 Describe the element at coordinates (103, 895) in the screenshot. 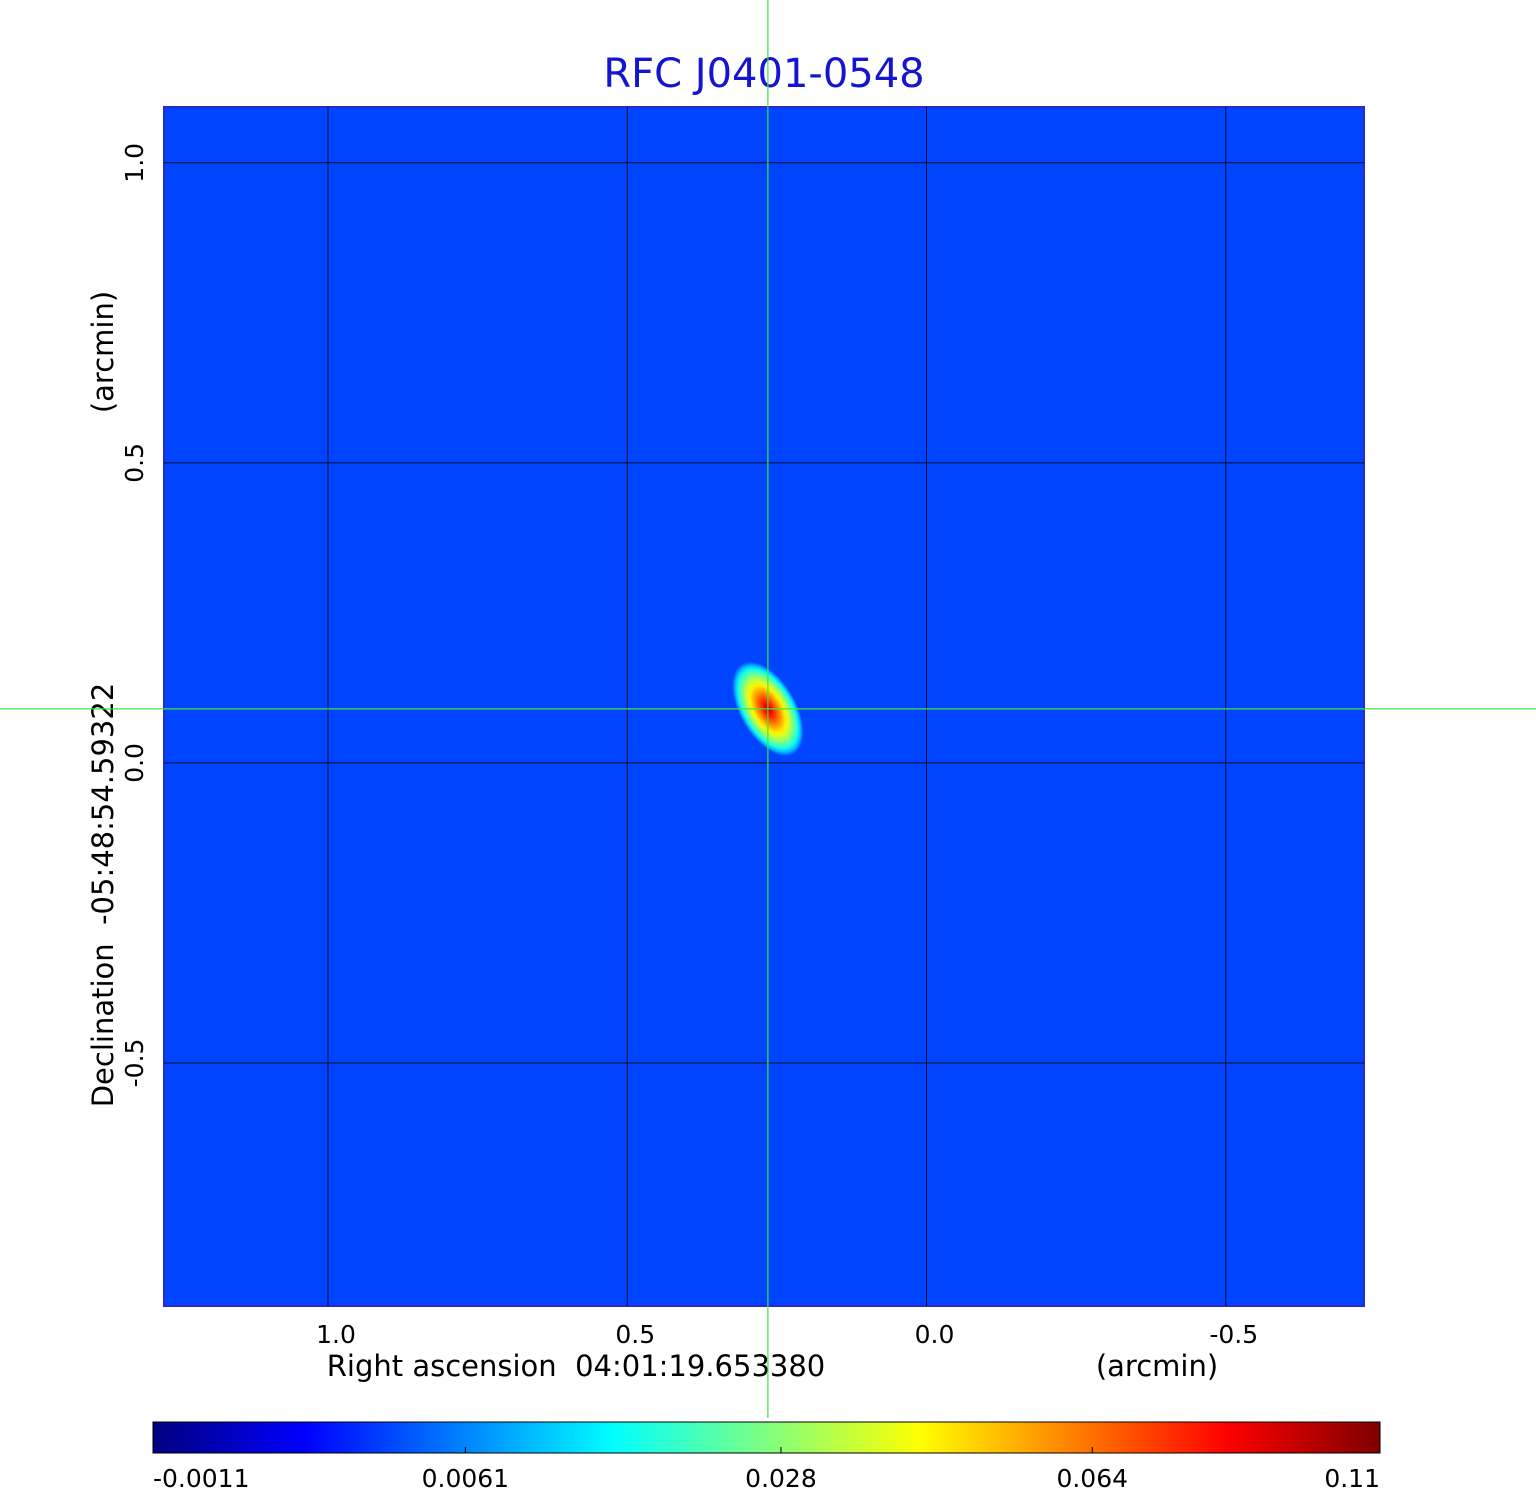

I see `y-axis-label: Declination -05:48:54.59322` at that location.